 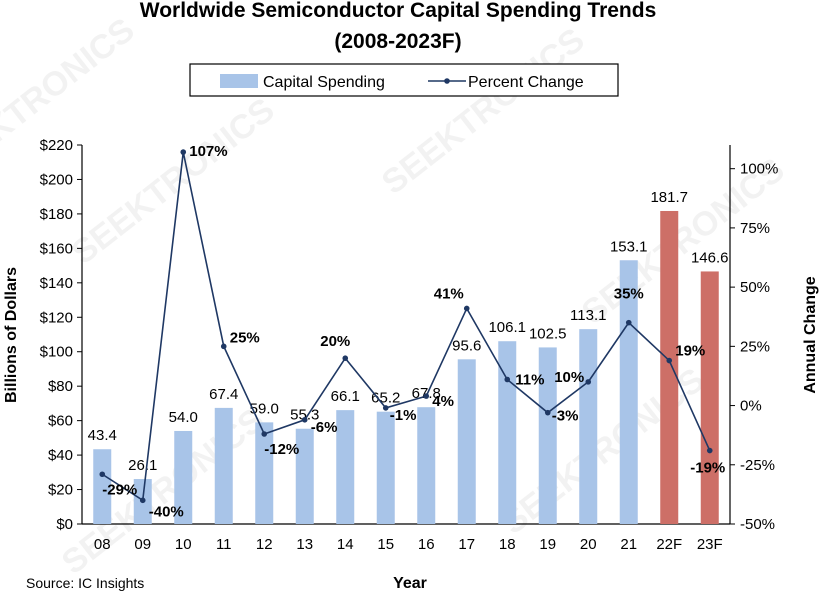 I want to click on line-value-label: 107%, so click(x=208, y=151).